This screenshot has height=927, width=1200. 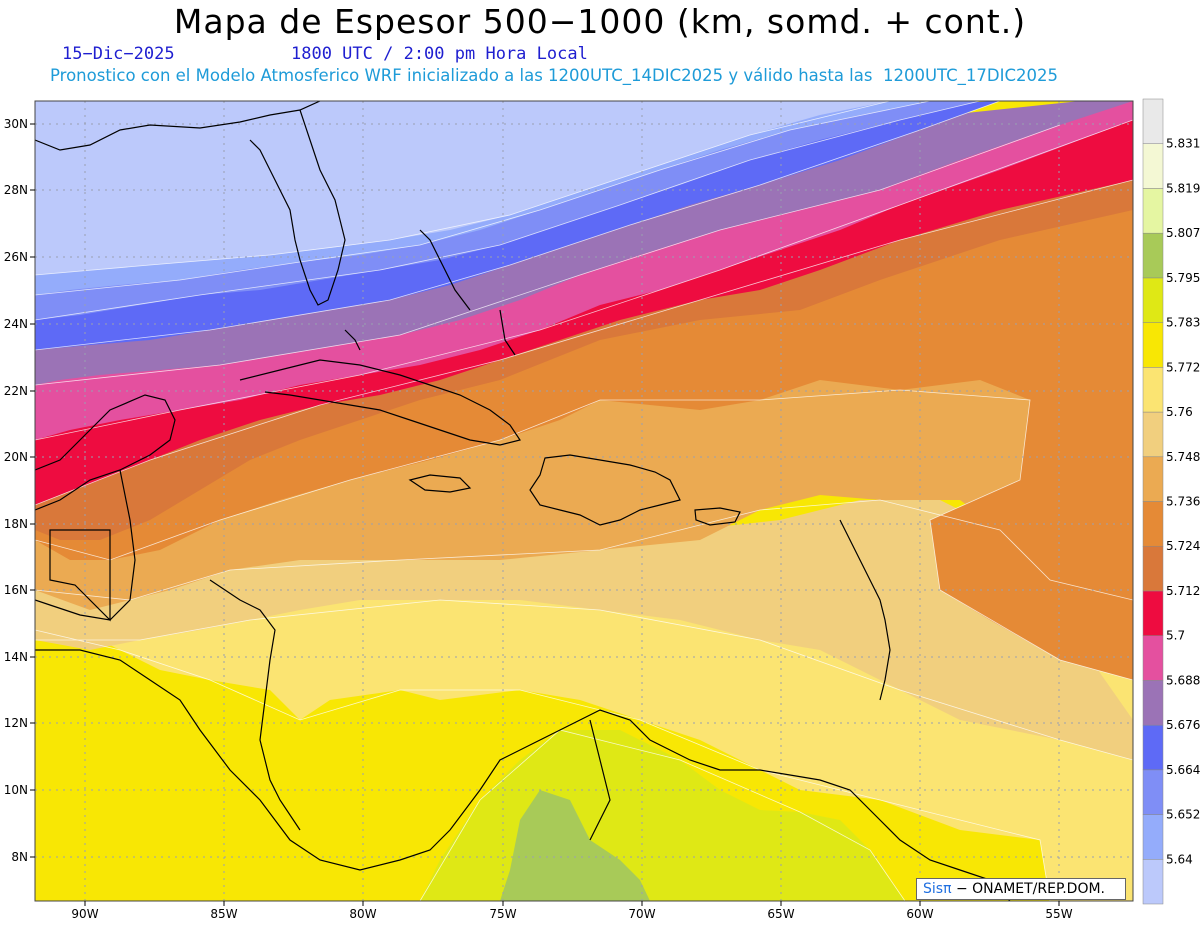 What do you see at coordinates (1179, 412) in the screenshot?
I see `colorbar-label: 5.76` at bounding box center [1179, 412].